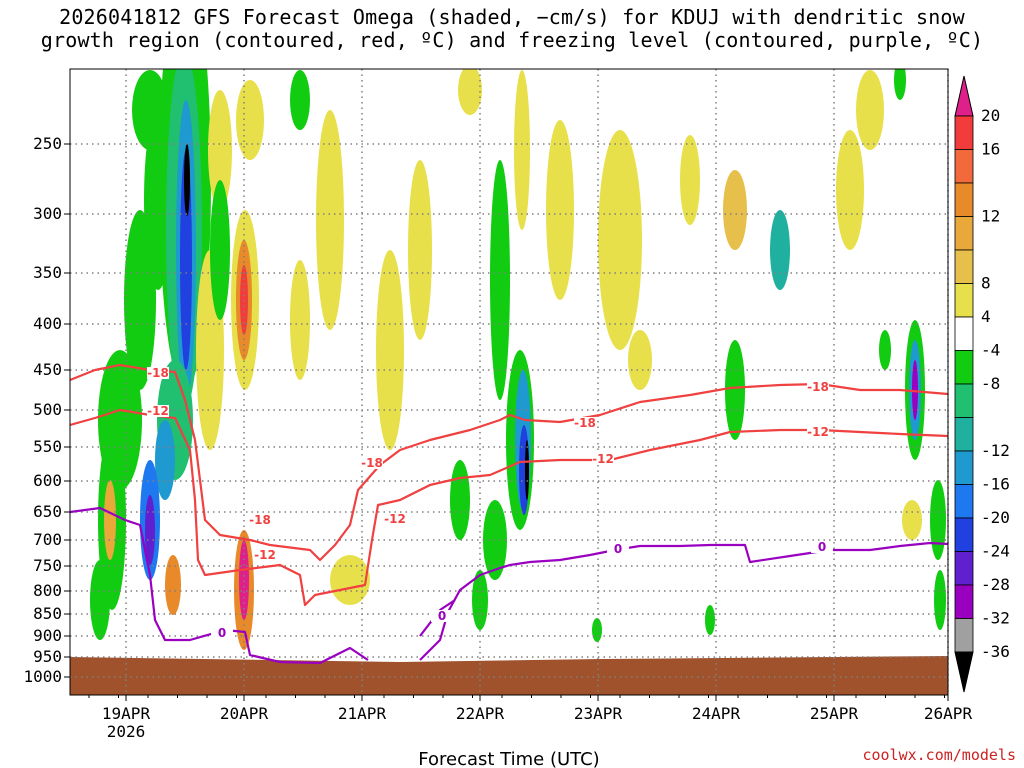  What do you see at coordinates (47, 480) in the screenshot?
I see `y-tick-label-600: 600` at bounding box center [47, 480].